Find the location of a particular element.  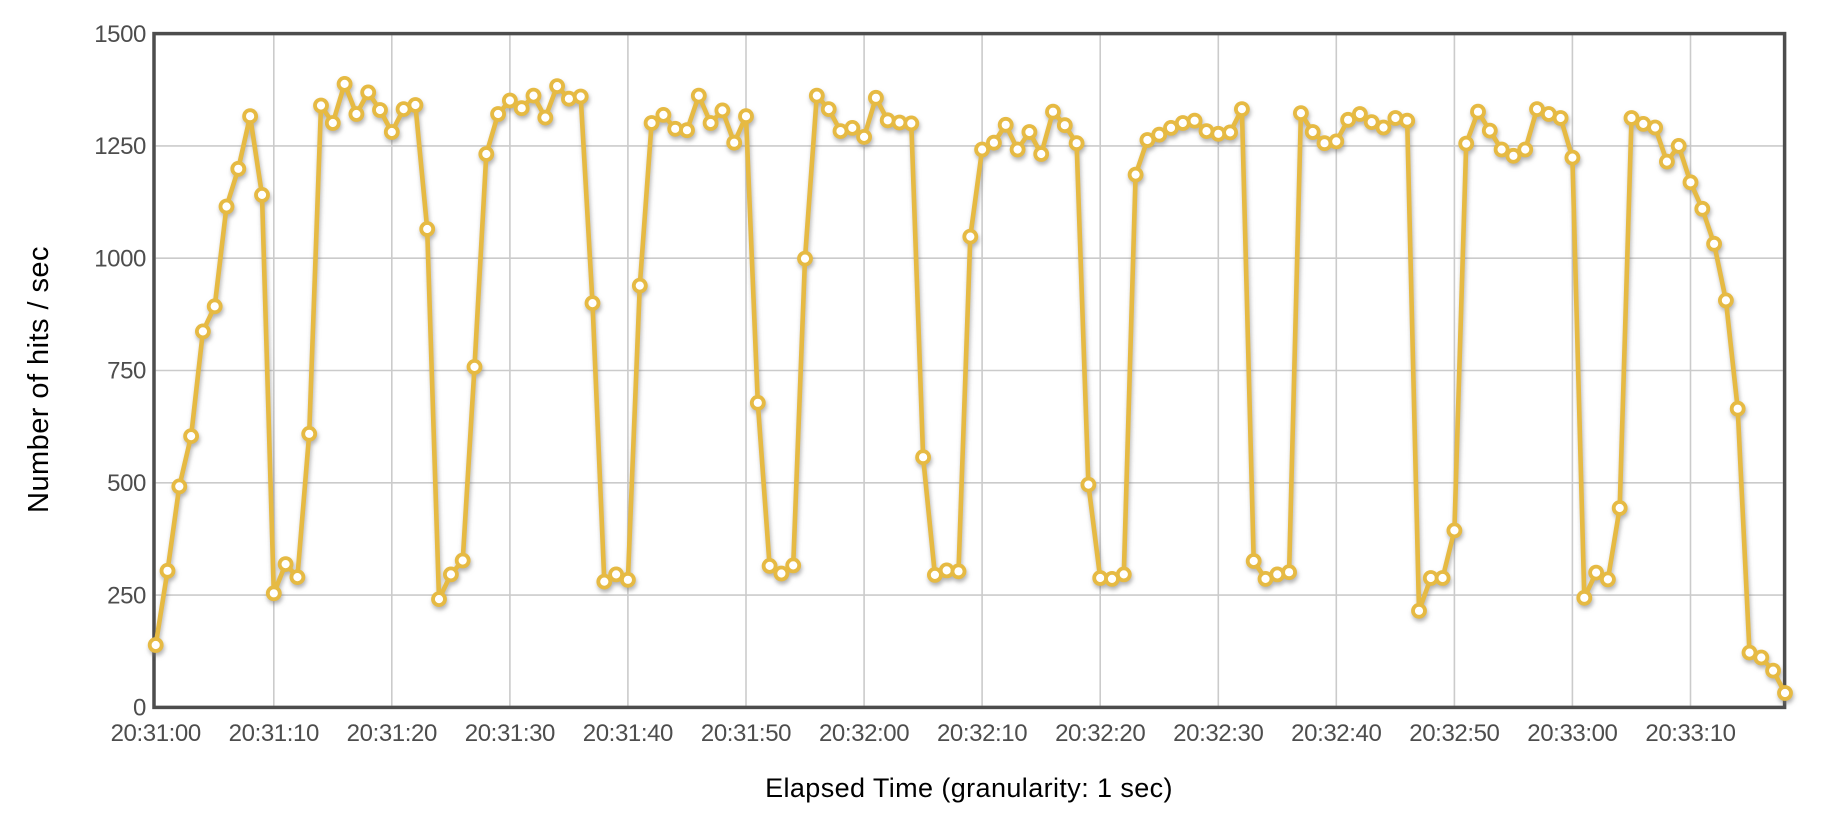

svg-text: 0 is located at coordinates (139, 708).